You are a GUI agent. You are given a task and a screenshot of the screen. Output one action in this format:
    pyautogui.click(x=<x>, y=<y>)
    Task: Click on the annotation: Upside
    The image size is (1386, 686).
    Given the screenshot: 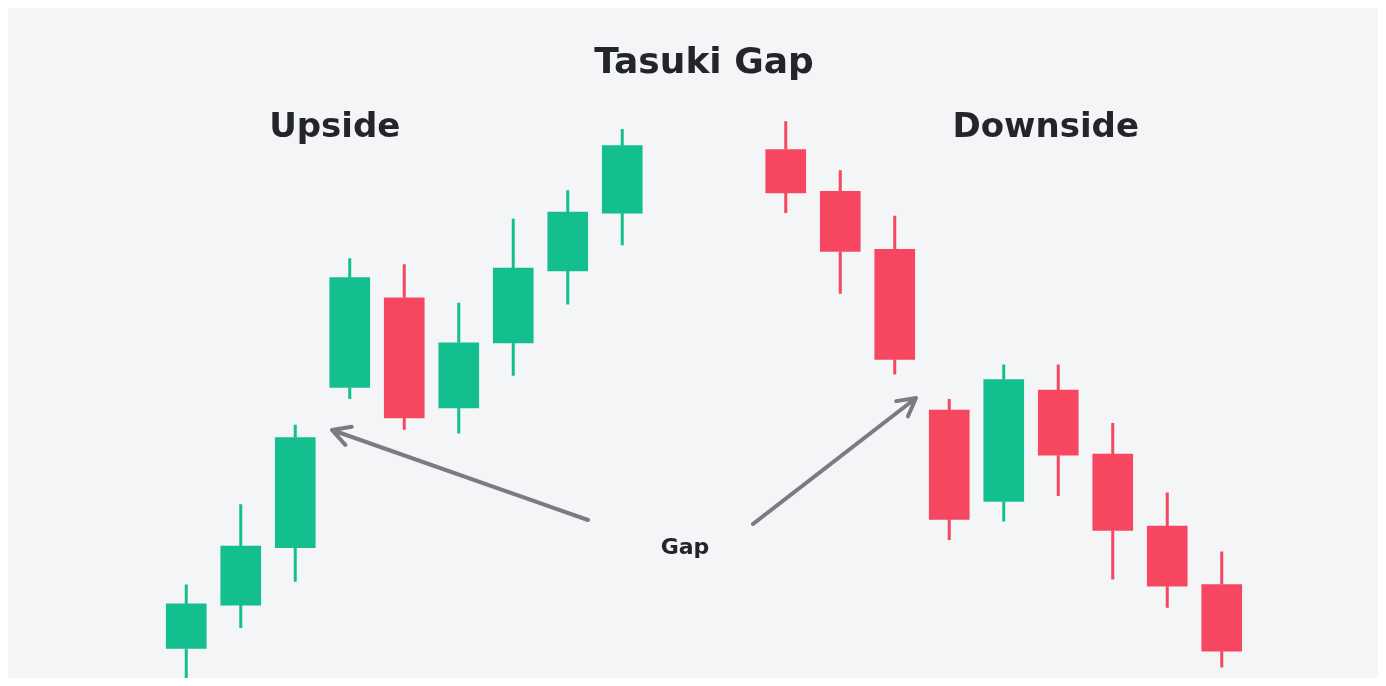 What is the action you would take?
    pyautogui.click(x=335, y=124)
    